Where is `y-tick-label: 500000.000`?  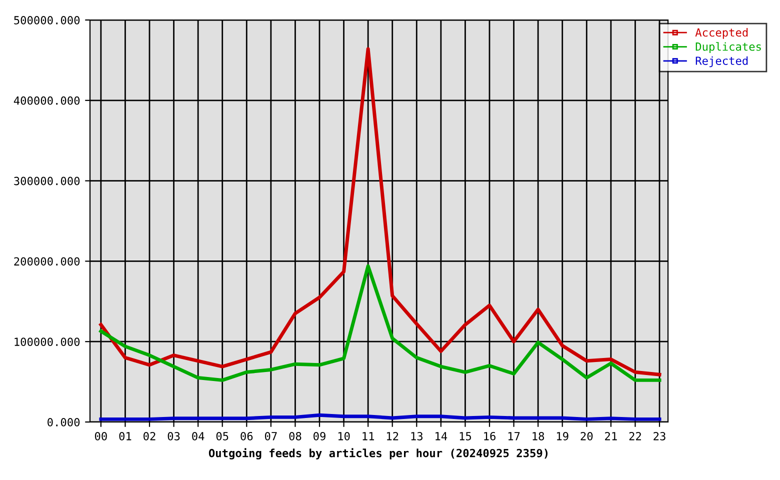 y-tick-label: 500000.000 is located at coordinates (47, 20).